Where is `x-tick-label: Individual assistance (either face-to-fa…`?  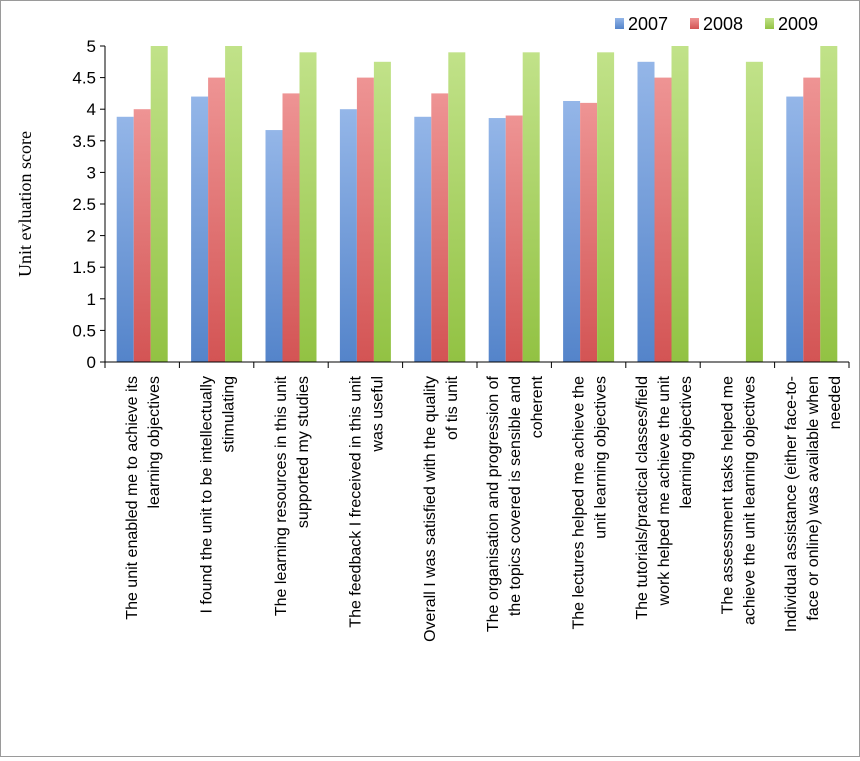
x-tick-label: Individual assistance (either face-to-fa… is located at coordinates (813, 504).